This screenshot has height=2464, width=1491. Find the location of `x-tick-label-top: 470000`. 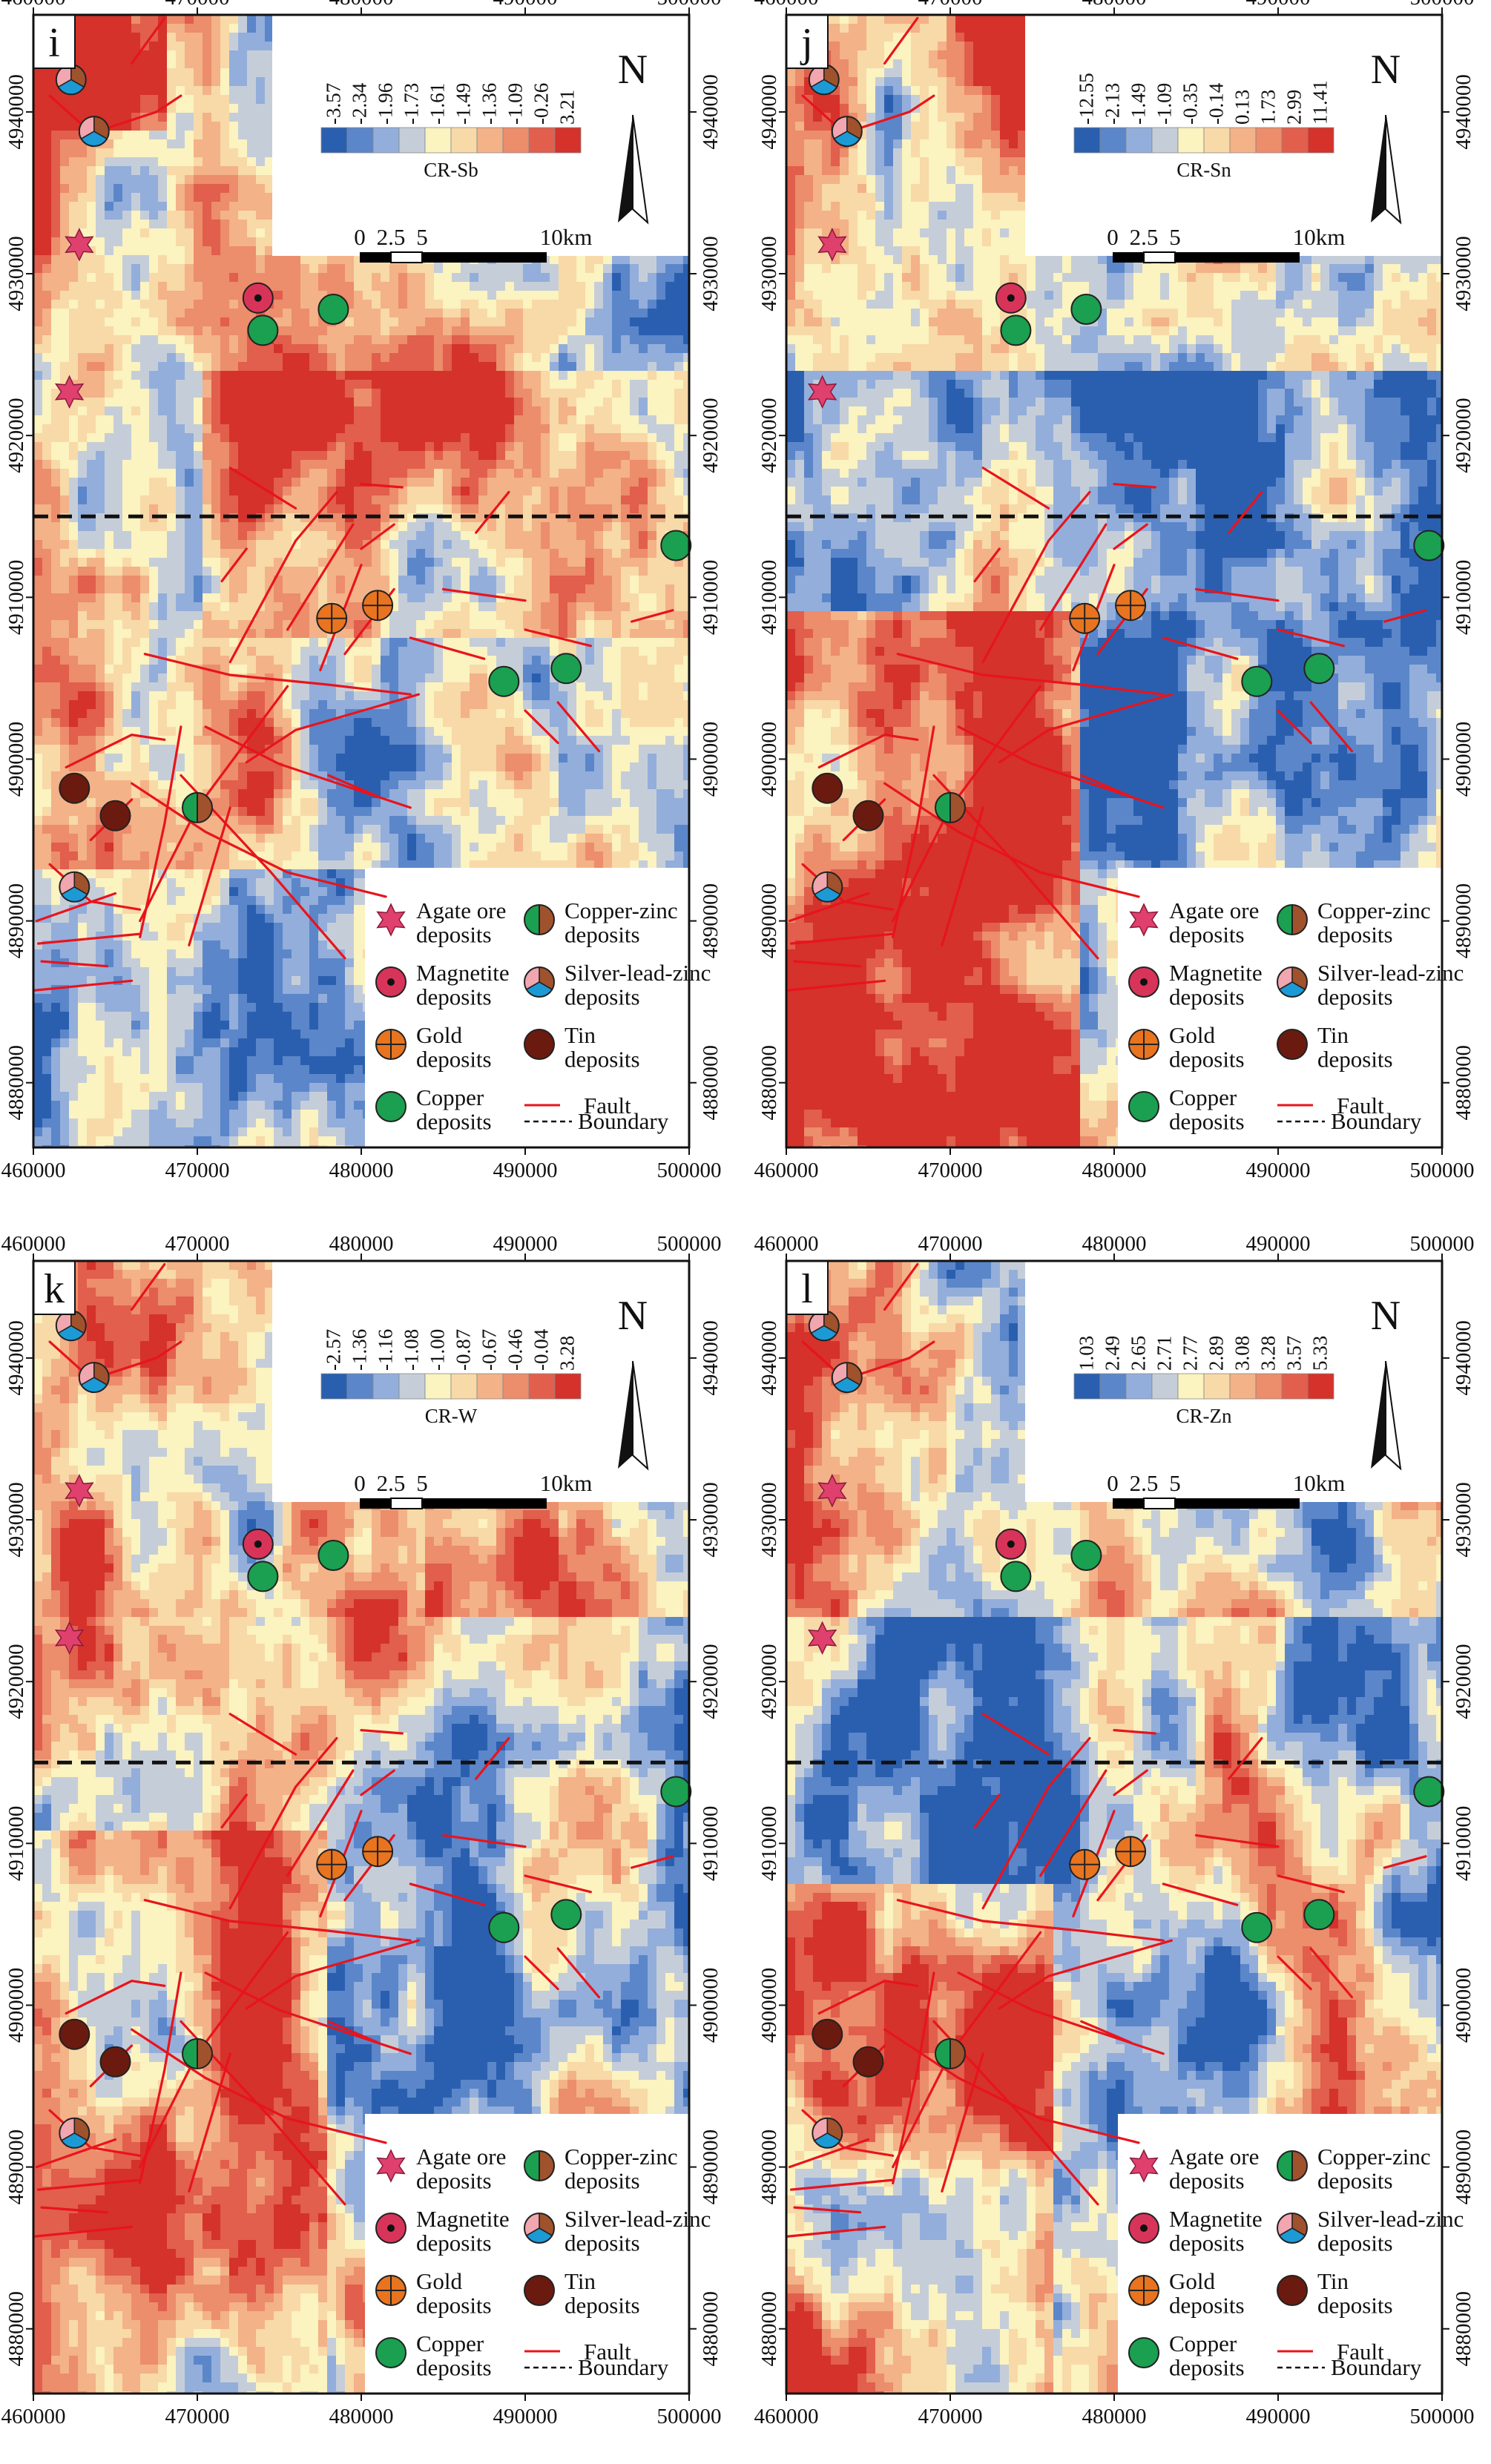

x-tick-label-top: 470000 is located at coordinates (197, 5).